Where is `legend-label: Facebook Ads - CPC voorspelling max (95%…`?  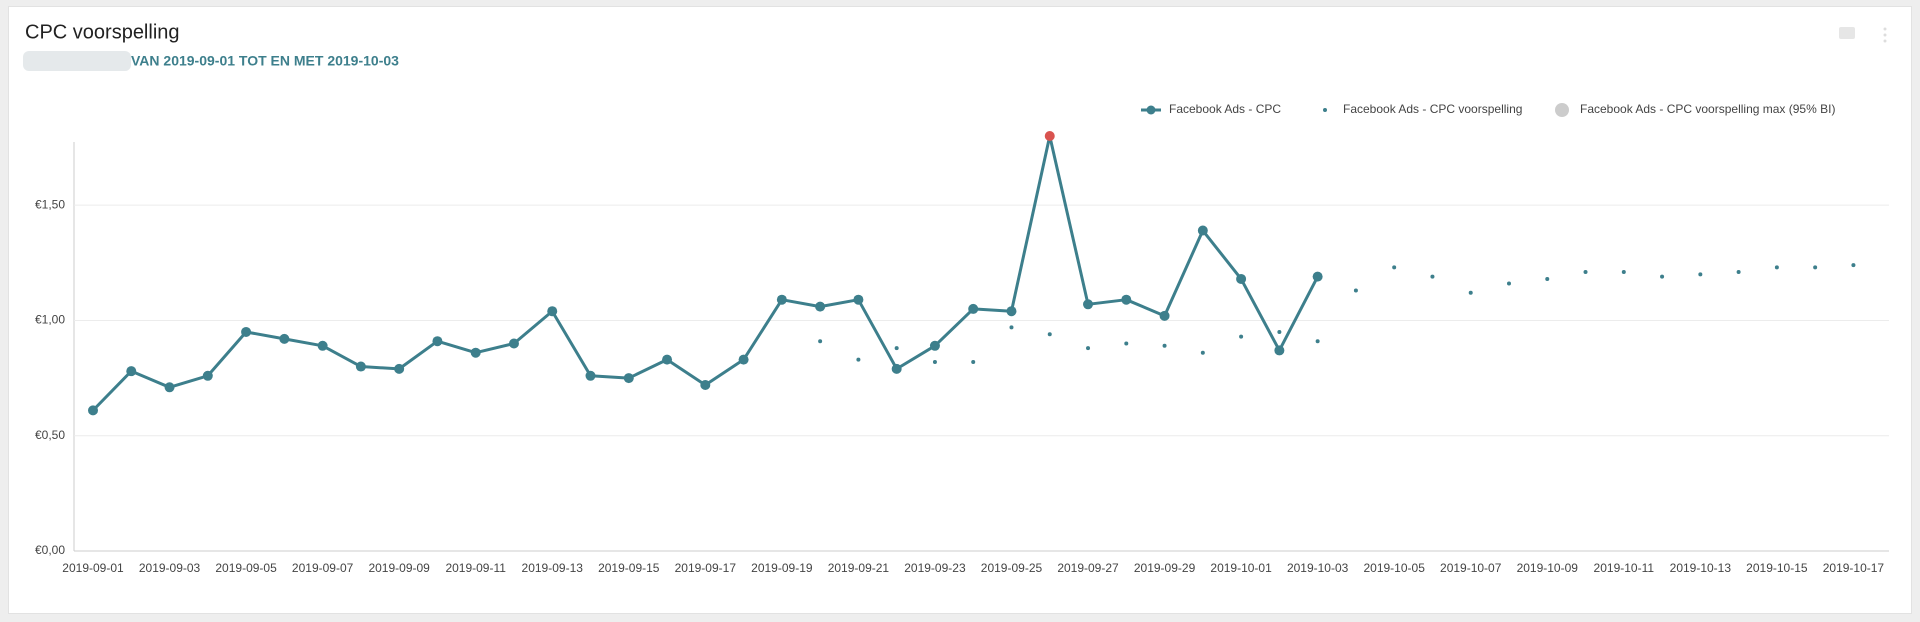
legend-label: Facebook Ads - CPC voorspelling max (95%… is located at coordinates (1707, 109).